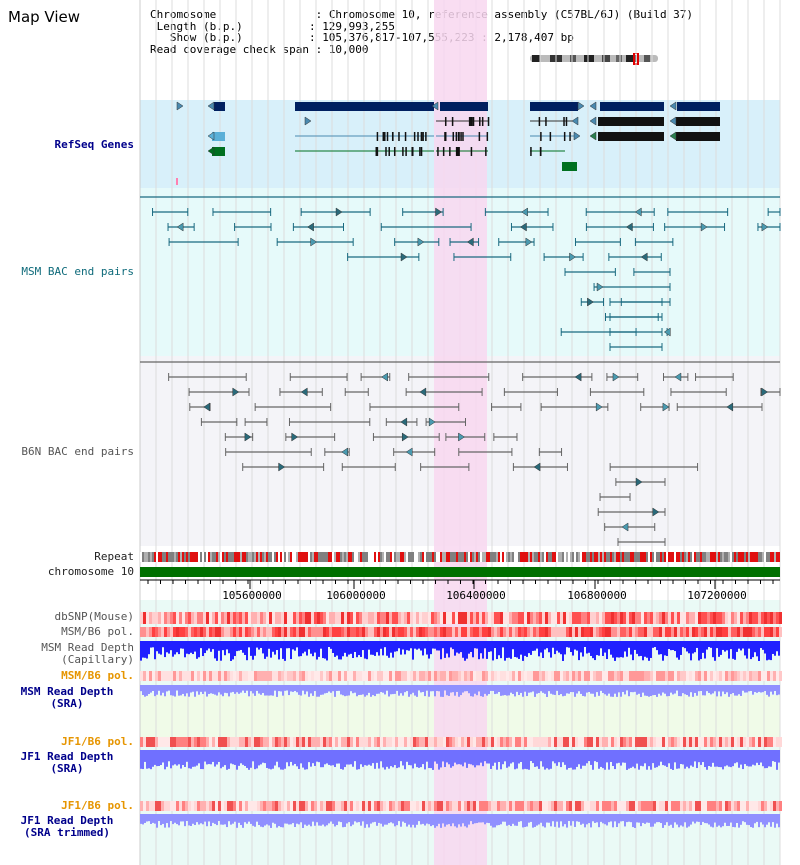 The image size is (800, 865). Describe the element at coordinates (114, 556) in the screenshot. I see `track-label-repeat: Repeat` at that location.